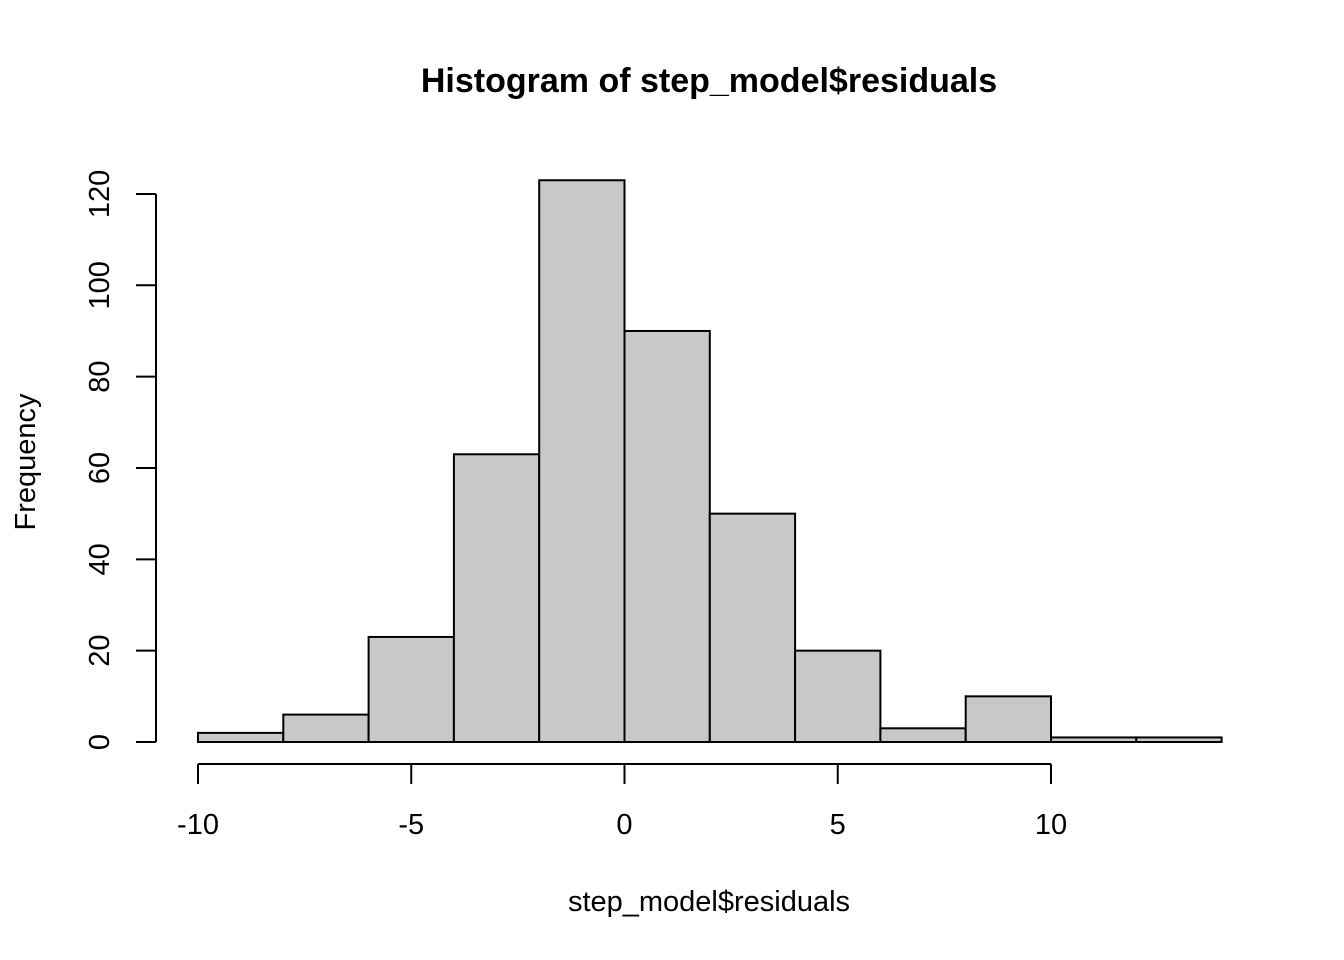 The image size is (1344, 960). What do you see at coordinates (100, 742) in the screenshot?
I see `y-tick-label: 0` at bounding box center [100, 742].